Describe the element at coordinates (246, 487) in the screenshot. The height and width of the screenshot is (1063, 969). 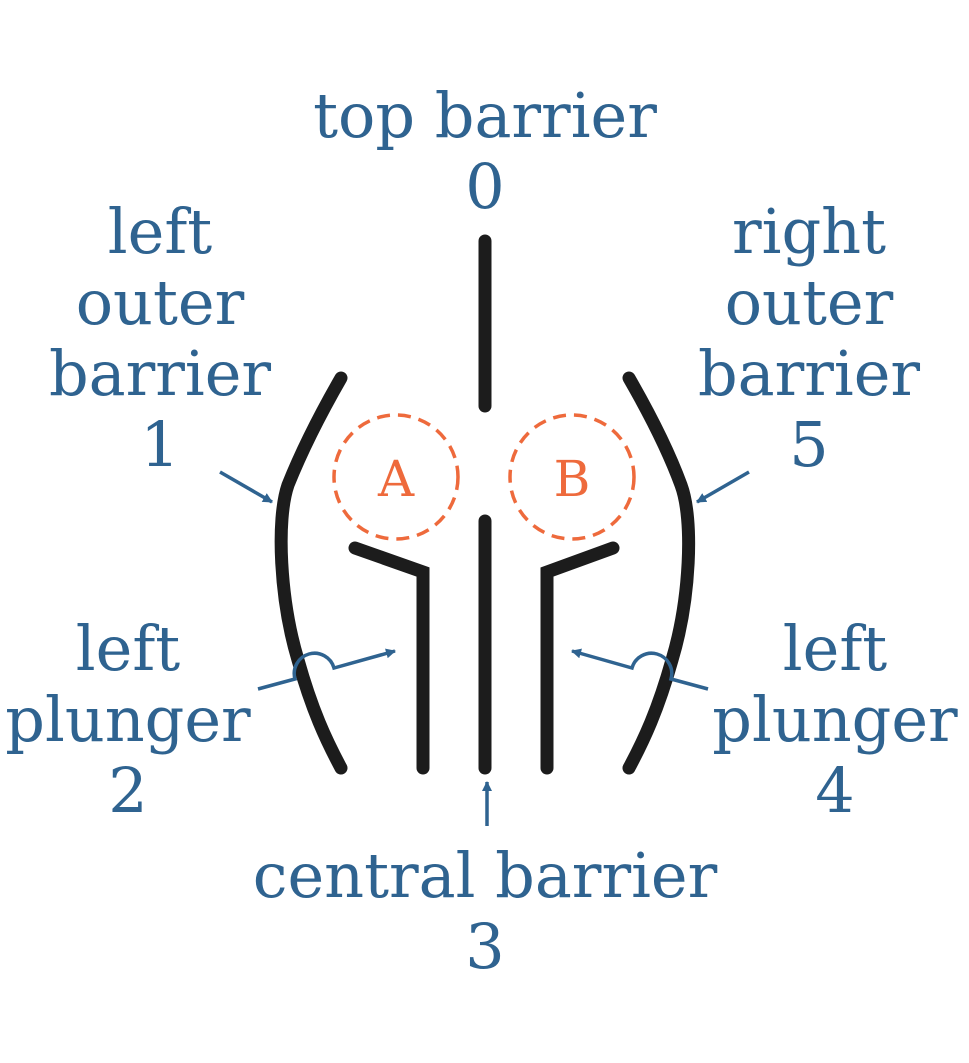
I see `left-outer-arrow` at that location.